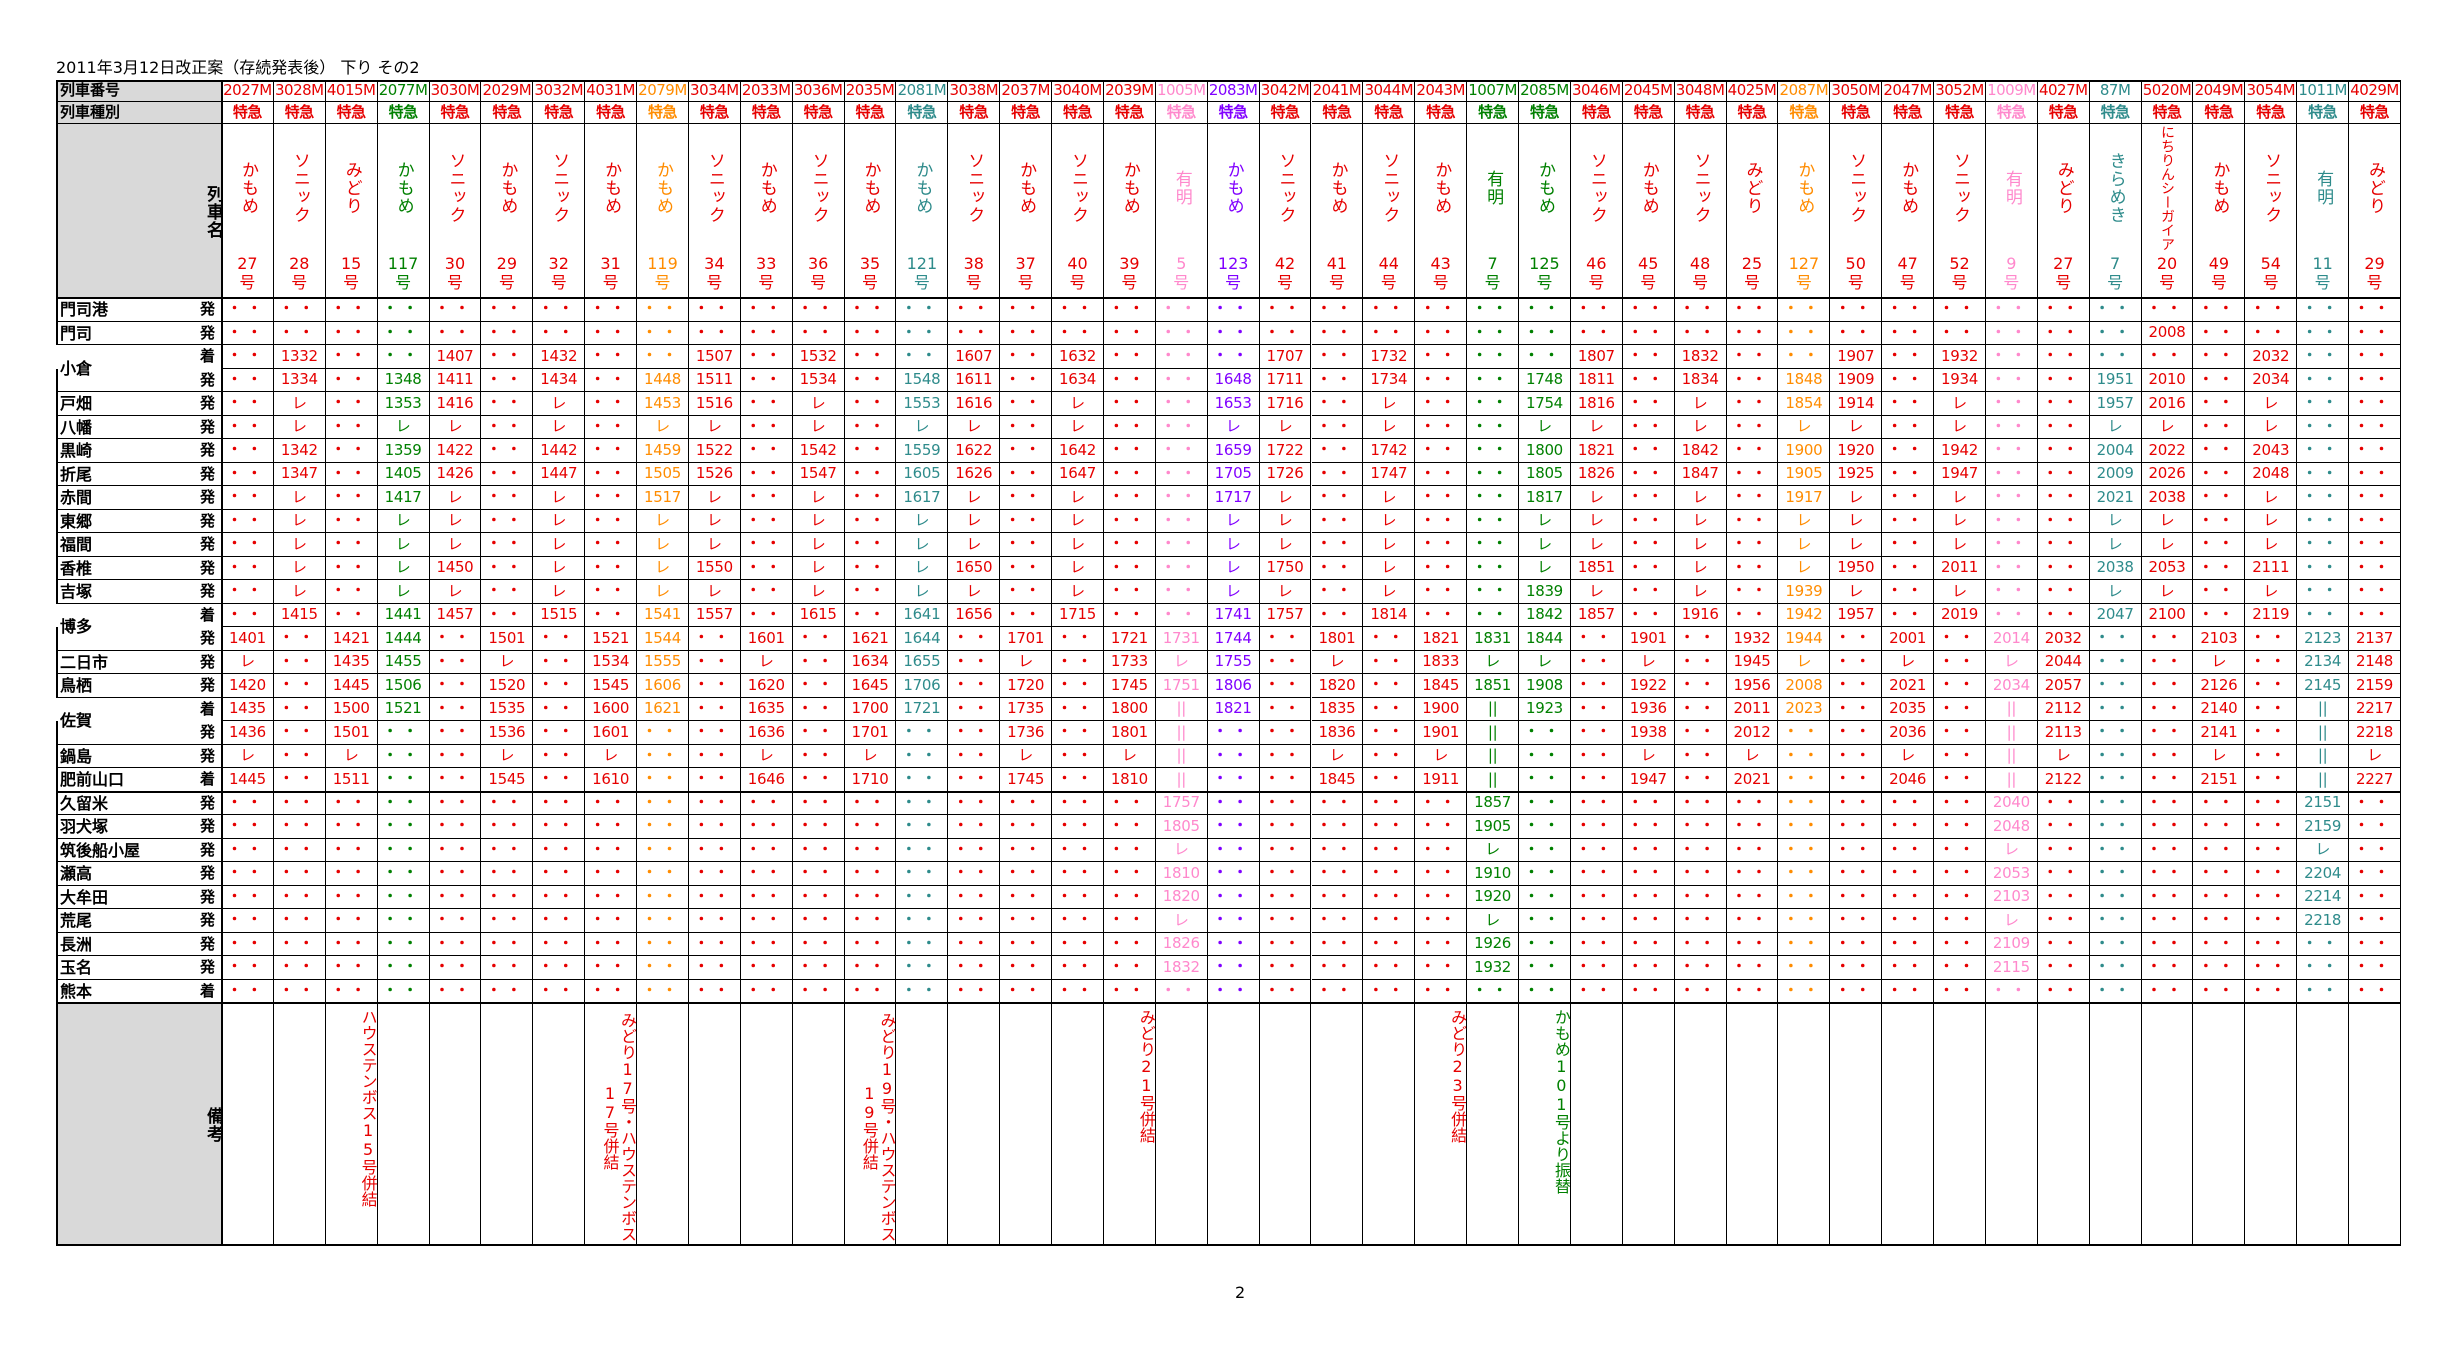 The width and height of the screenshot is (2450, 1350). What do you see at coordinates (2011, 211) in the screenshot?
I see `train-name-cell: 有明 9 号` at bounding box center [2011, 211].